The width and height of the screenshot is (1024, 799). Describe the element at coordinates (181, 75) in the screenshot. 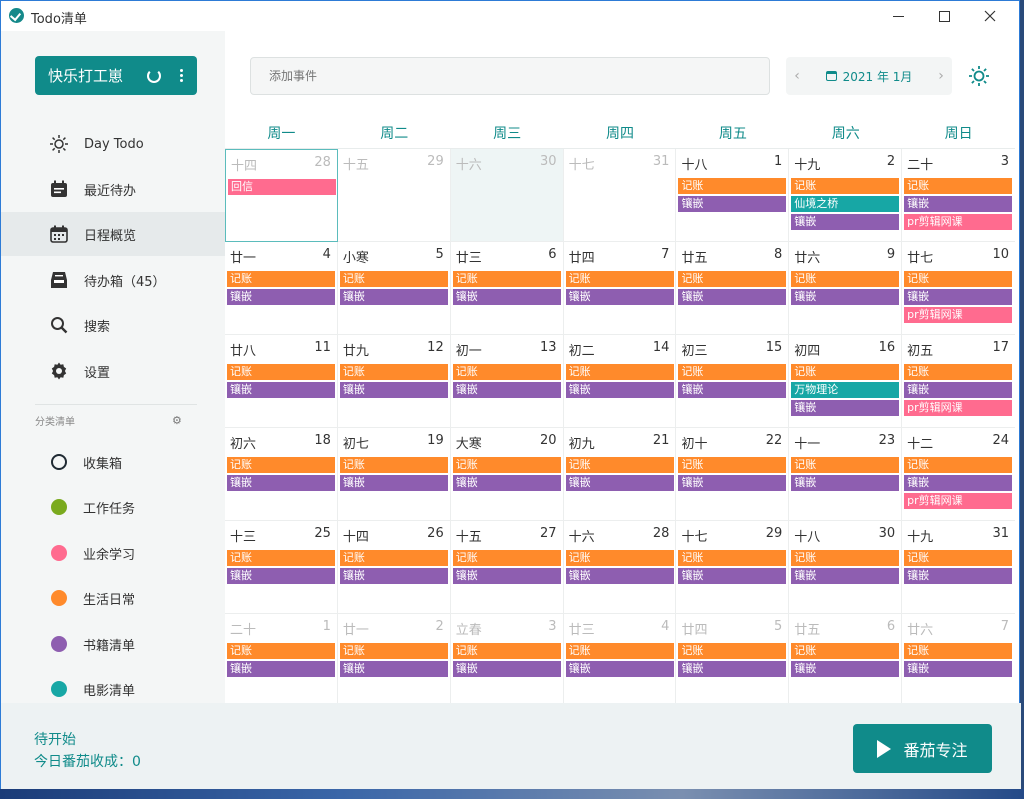

I see `more-icon` at that location.